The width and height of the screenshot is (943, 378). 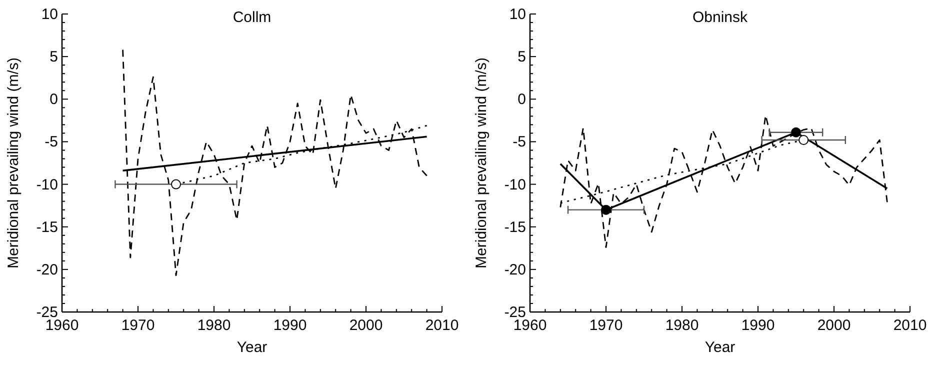 What do you see at coordinates (252, 17) in the screenshot?
I see `chart-title: Collm` at bounding box center [252, 17].